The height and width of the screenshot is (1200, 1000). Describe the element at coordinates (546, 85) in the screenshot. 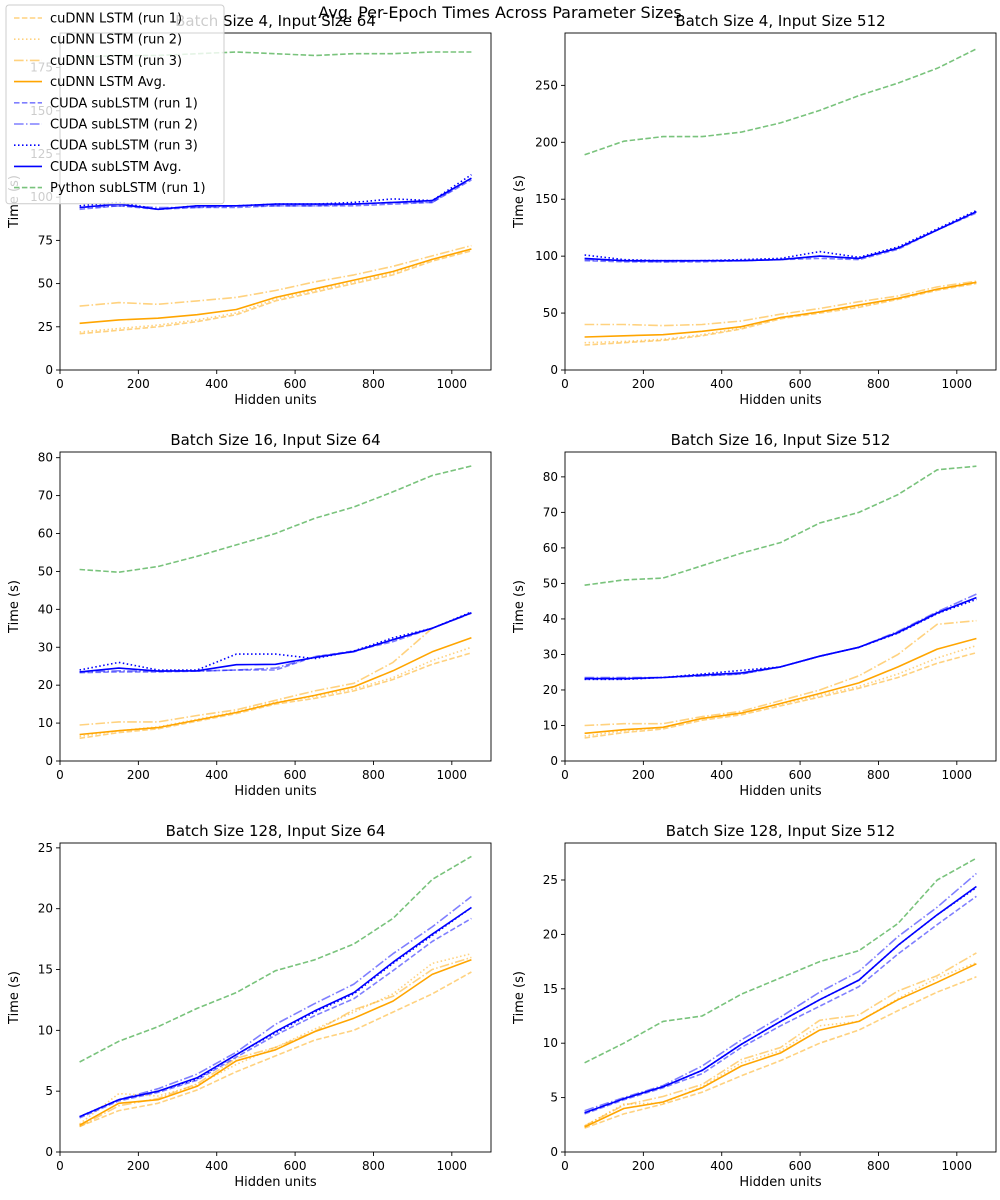

I see `y-tick-label: 250` at that location.